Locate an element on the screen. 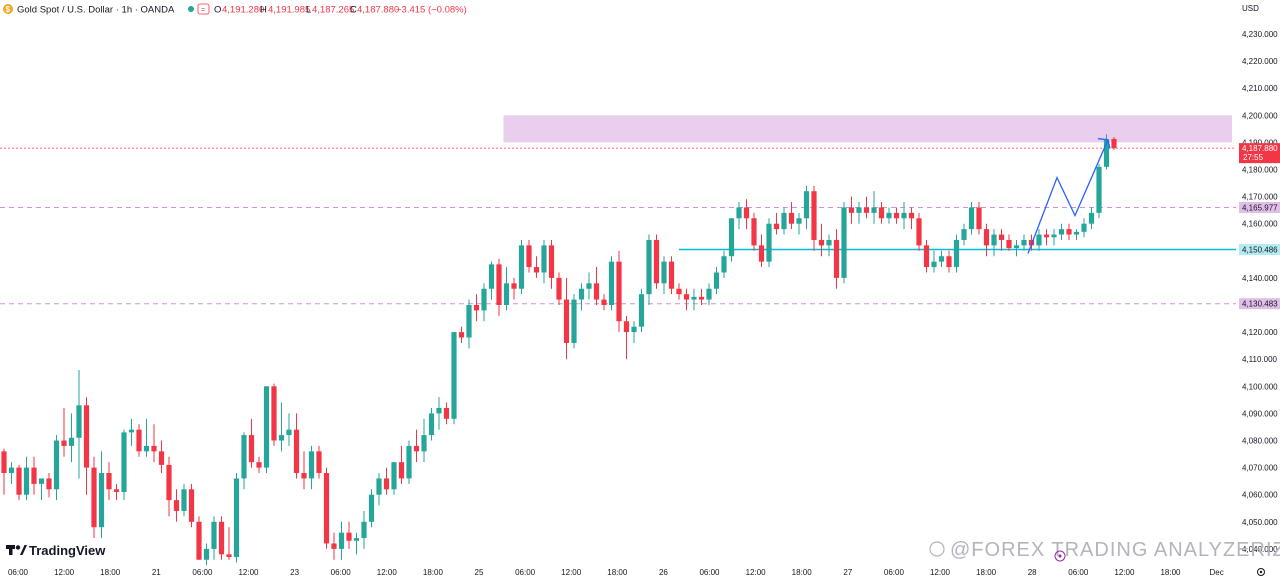  resistance-zone is located at coordinates (868, 129).